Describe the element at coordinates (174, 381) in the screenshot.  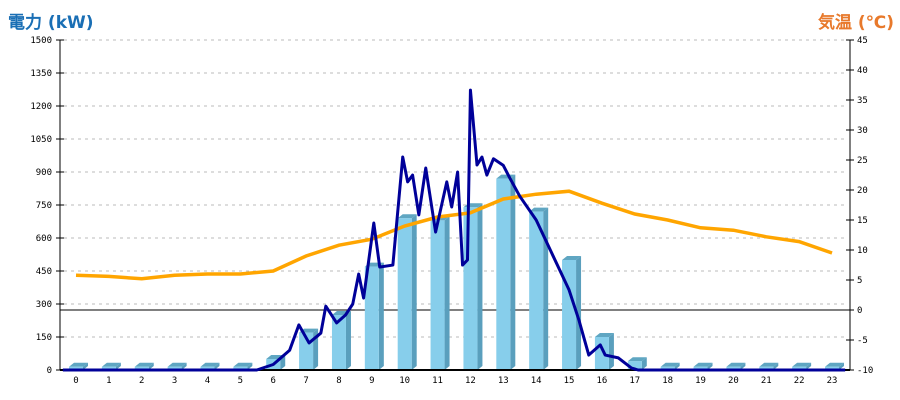
I see `x-tick-label: 3` at that location.